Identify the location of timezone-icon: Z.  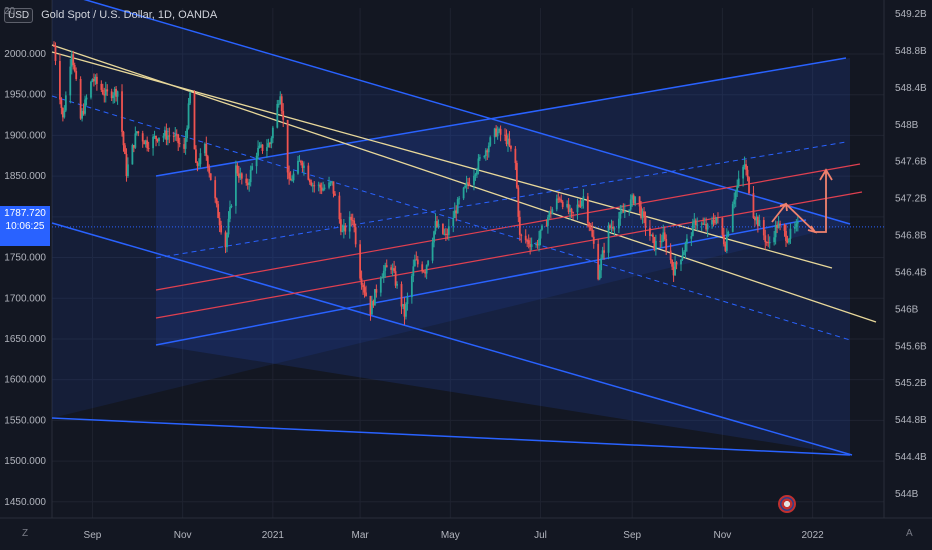
(25, 533).